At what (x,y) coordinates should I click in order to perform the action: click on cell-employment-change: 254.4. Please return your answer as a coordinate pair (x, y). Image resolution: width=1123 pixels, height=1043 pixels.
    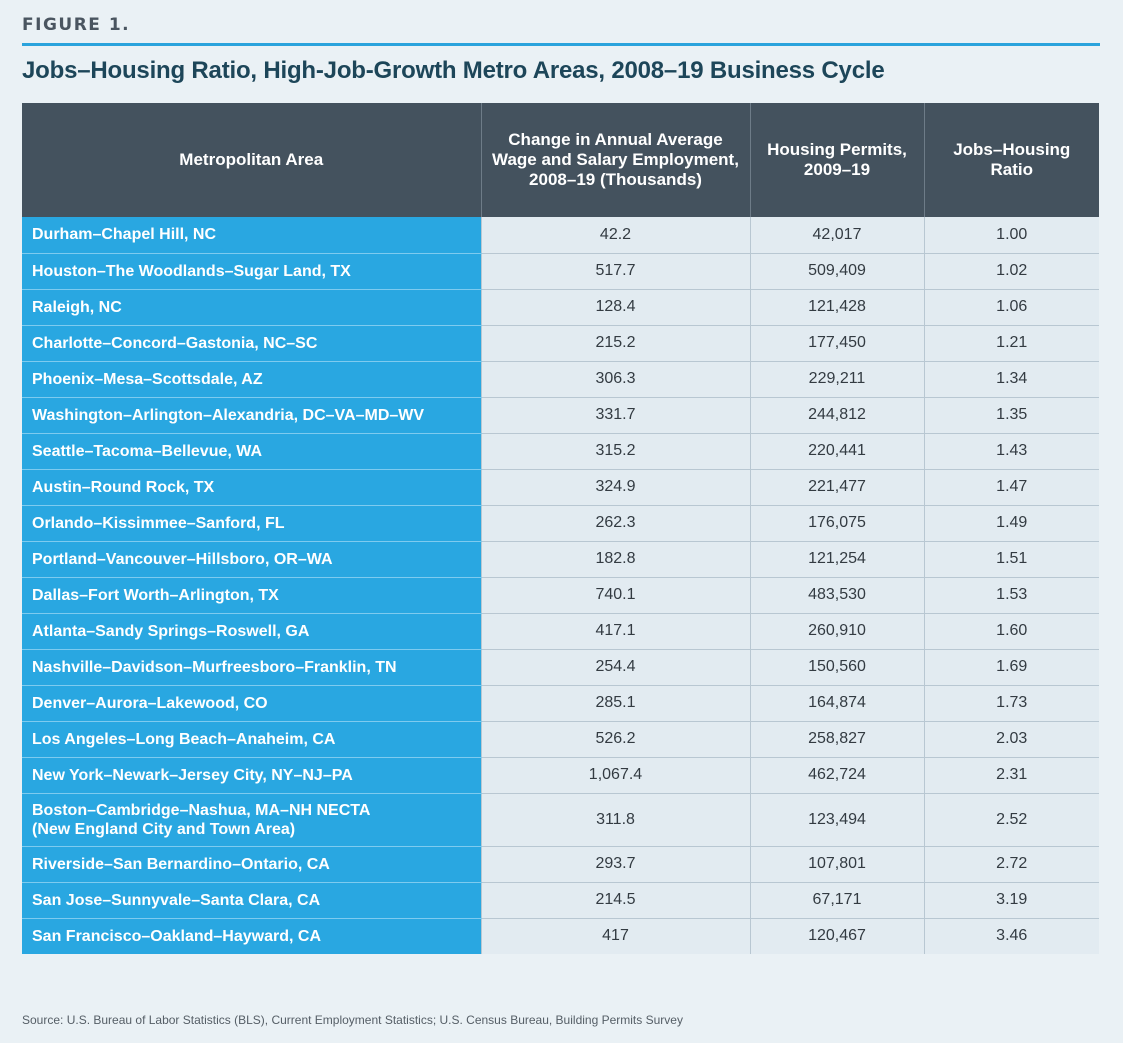
    Looking at the image, I should click on (615, 667).